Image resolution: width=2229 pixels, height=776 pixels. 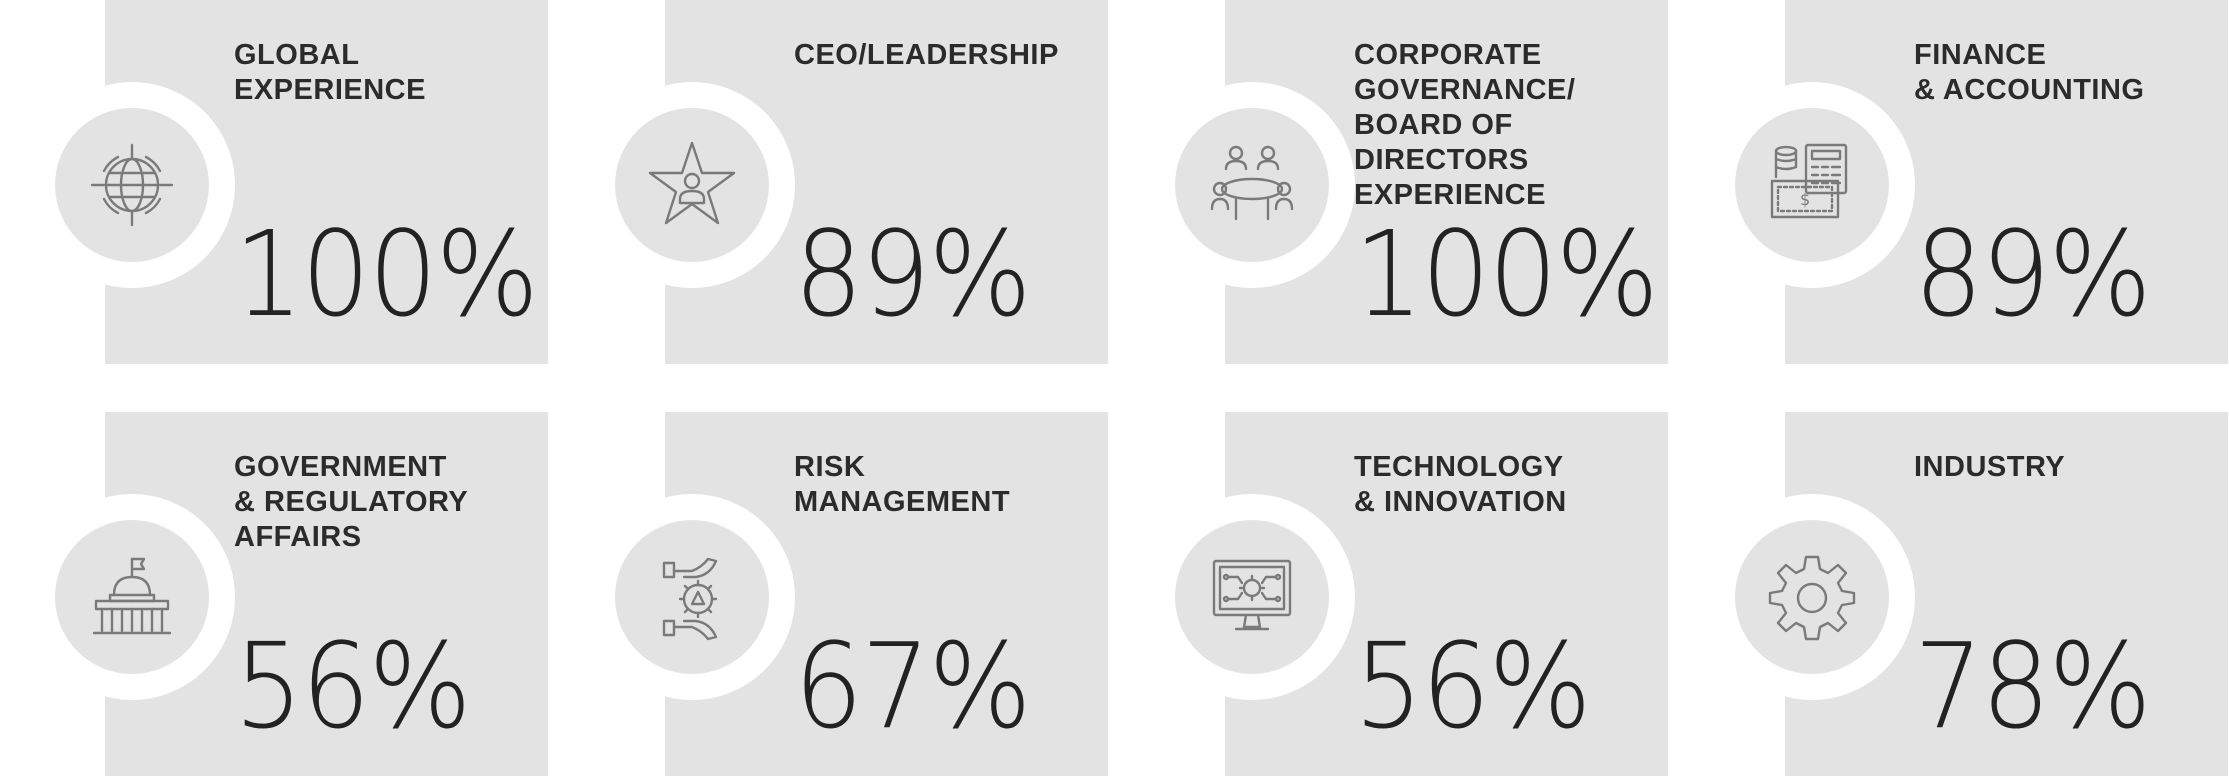 I want to click on skill-tile-government-regulatory: GOVERNMENT & REGULATORY AFFAIRS 56%, so click(x=303, y=594).